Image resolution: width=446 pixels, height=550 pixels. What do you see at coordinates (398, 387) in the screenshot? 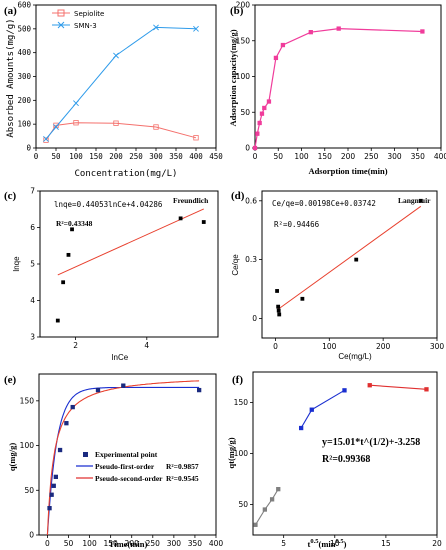
I see `red-segment-line` at bounding box center [398, 387].